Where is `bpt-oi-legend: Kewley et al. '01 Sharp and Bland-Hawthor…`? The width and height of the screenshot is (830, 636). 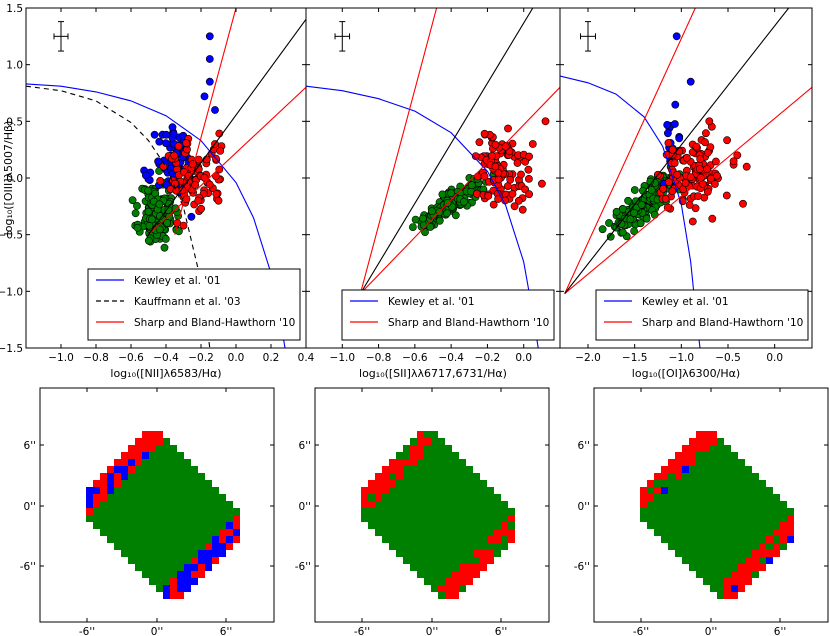 bpt-oi-legend: Kewley et al. '01 Sharp and Bland-Hawthor… is located at coordinates (702, 315).